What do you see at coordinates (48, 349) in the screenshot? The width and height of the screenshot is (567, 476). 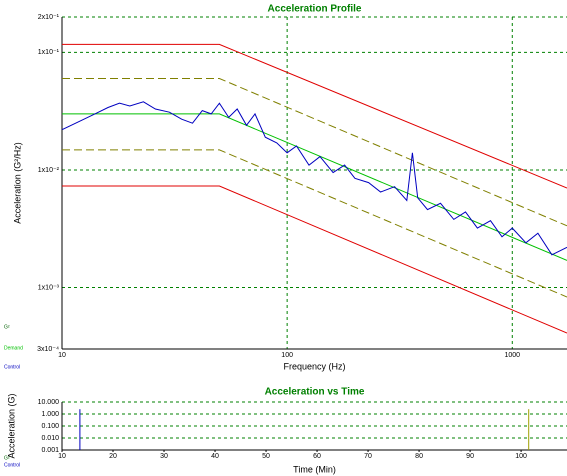 I see `y-tick-label: 3x10⁻⁴` at bounding box center [48, 349].